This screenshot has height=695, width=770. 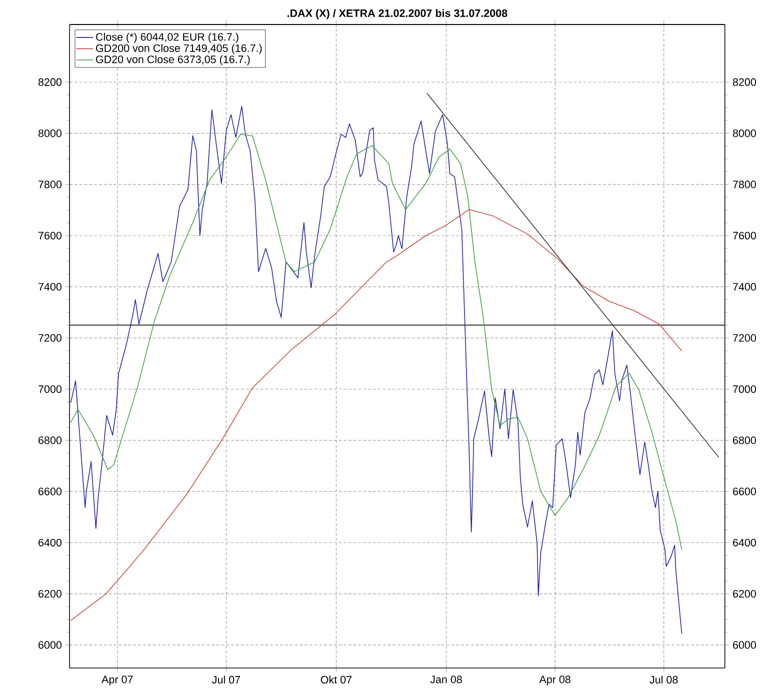 What do you see at coordinates (50, 82) in the screenshot?
I see `y2-tick-label: 8200` at bounding box center [50, 82].